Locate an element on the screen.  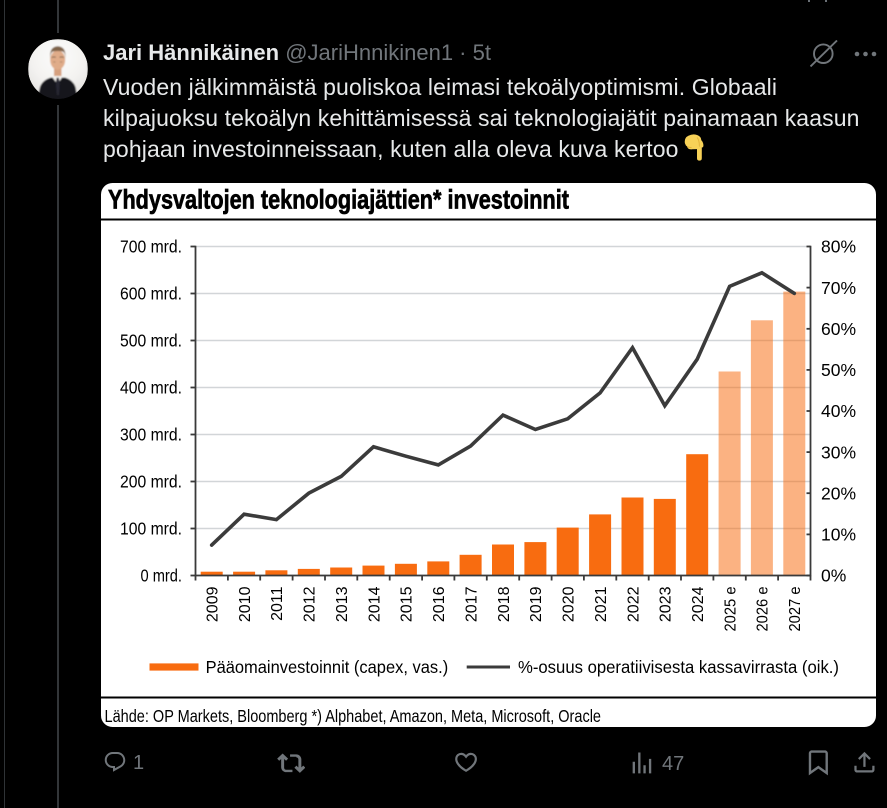
svg-text: 80% is located at coordinates (838, 247).